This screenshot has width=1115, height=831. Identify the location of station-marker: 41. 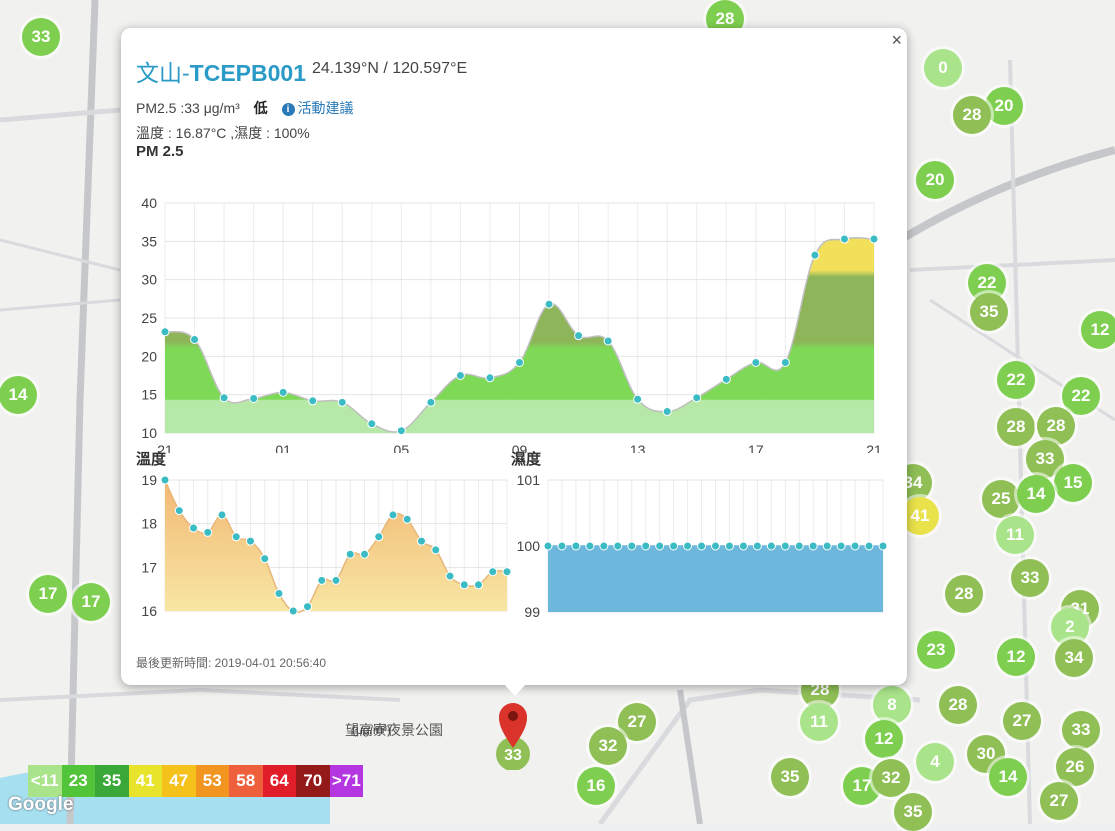
(920, 516).